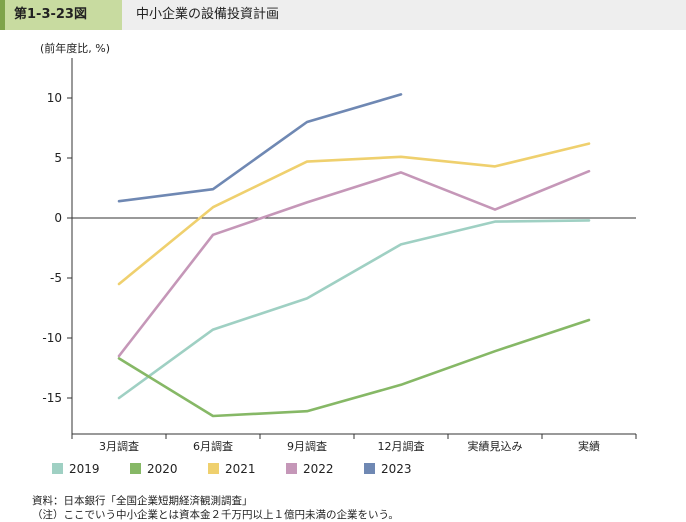 This screenshot has width=686, height=522. I want to click on figure-number: 第1-3-23図, so click(61, 15).